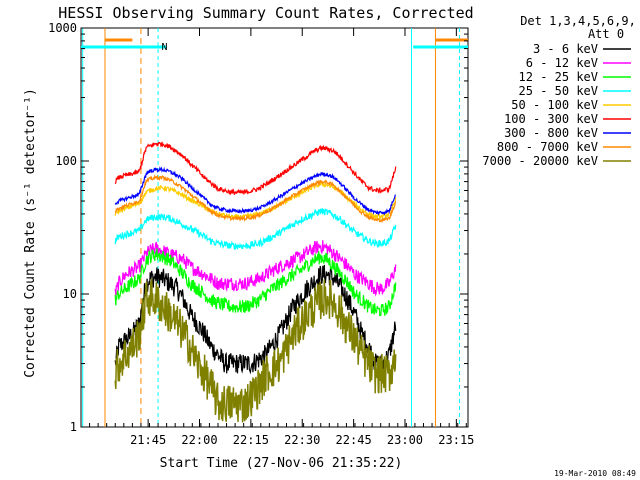 The width and height of the screenshot is (640, 480). Describe the element at coordinates (565, 49) in the screenshot. I see `legend-item-label: 3 - 6 keV` at that location.